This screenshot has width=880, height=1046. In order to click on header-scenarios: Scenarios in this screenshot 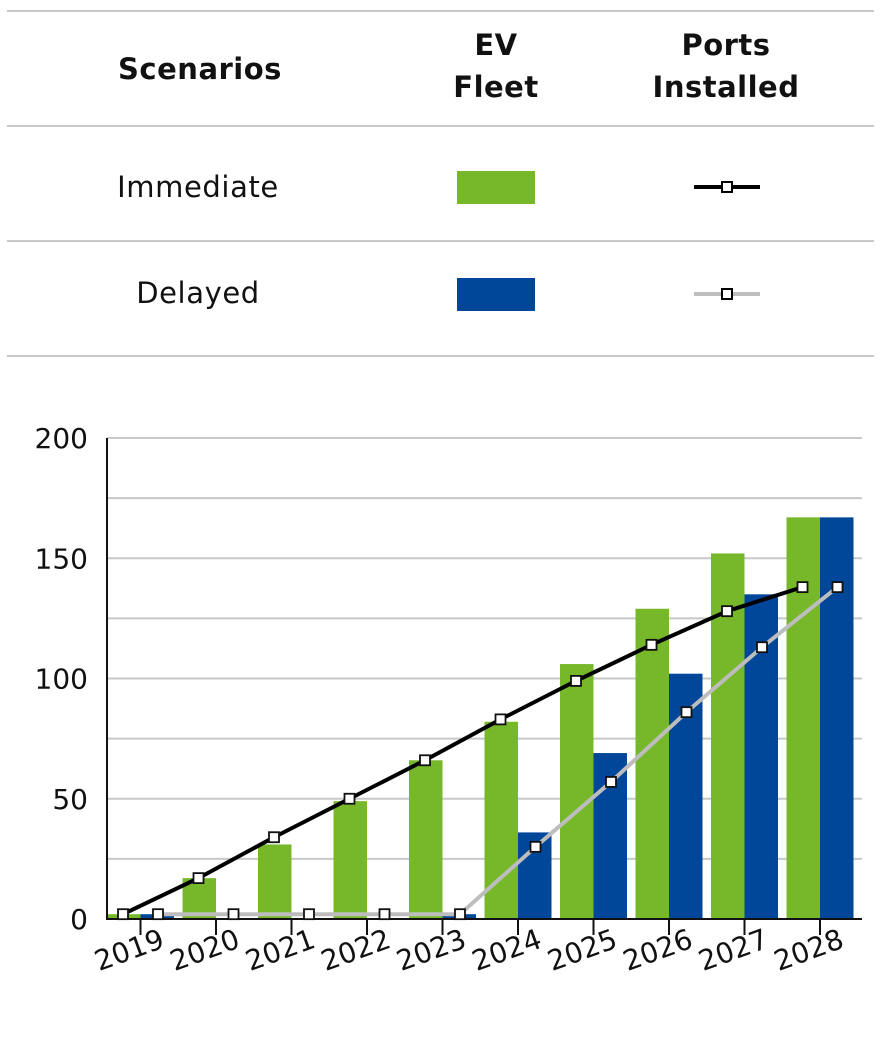, I will do `click(200, 69)`.